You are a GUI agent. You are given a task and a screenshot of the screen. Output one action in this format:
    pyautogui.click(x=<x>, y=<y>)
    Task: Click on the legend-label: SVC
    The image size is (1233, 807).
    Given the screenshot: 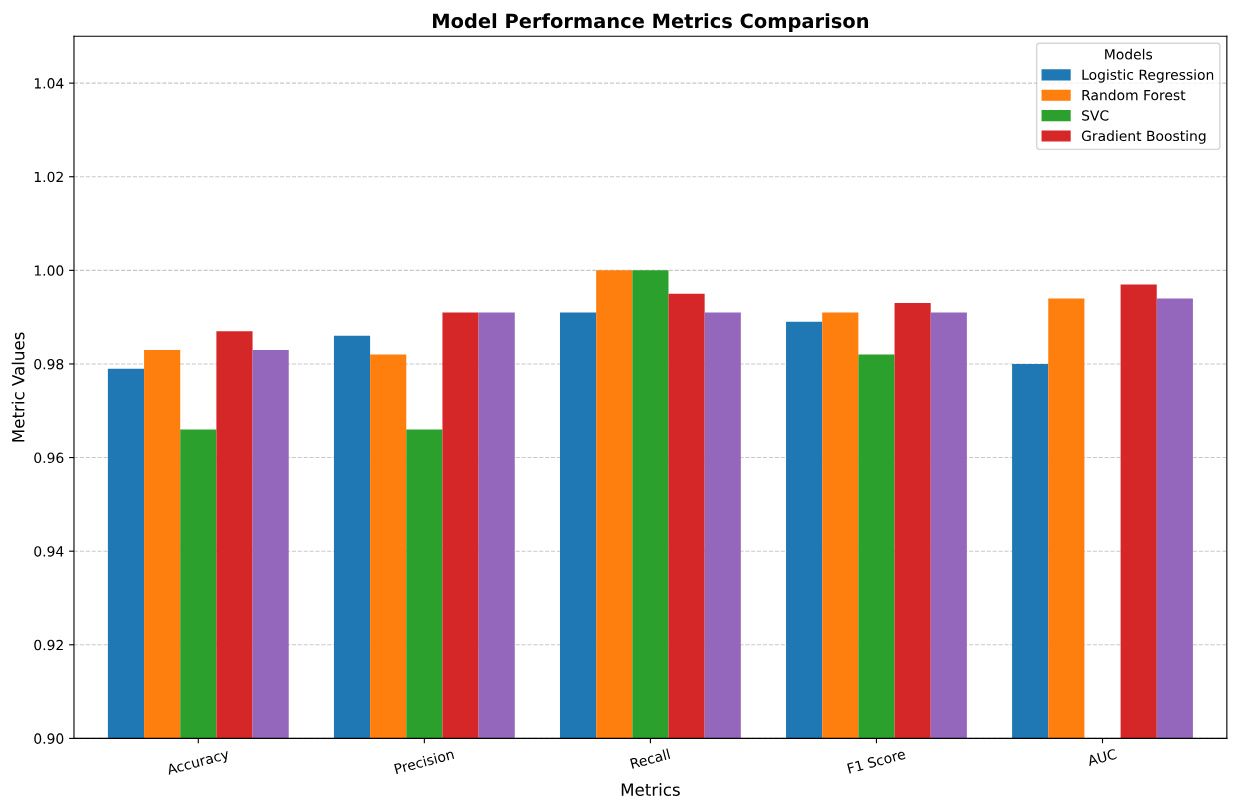 What is the action you would take?
    pyautogui.click(x=1095, y=115)
    